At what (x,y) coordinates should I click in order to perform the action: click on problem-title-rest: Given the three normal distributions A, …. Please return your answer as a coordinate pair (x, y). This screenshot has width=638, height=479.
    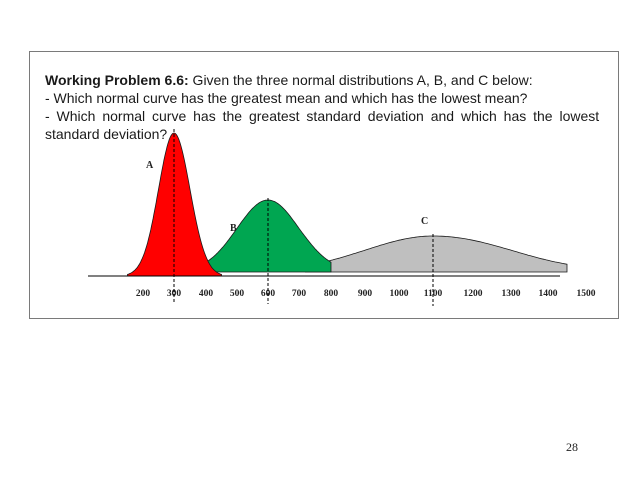
    Looking at the image, I should click on (360, 80).